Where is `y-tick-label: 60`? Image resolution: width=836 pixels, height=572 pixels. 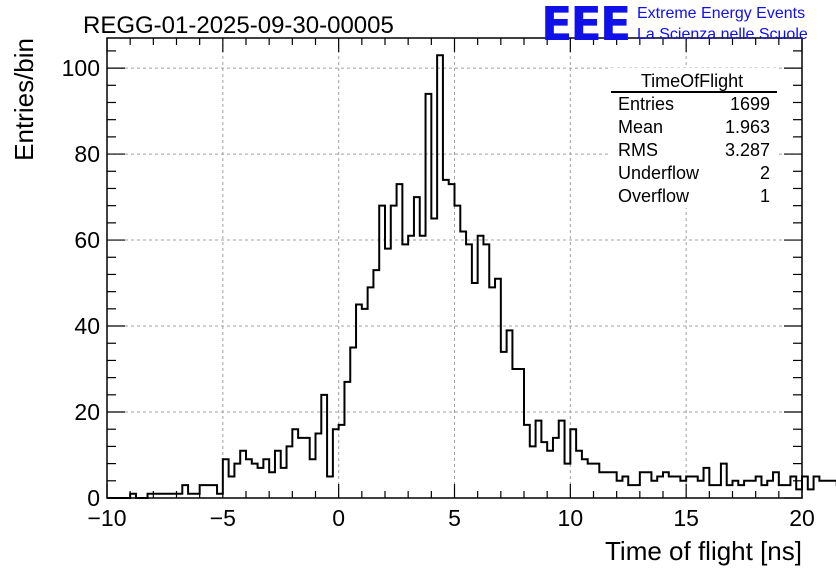 y-tick-label: 60 is located at coordinates (87, 240).